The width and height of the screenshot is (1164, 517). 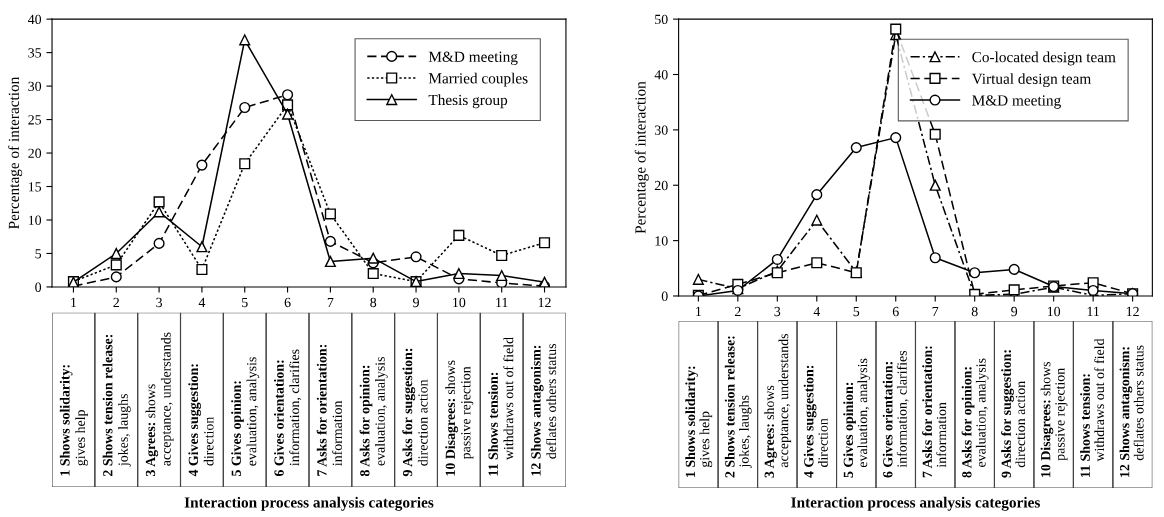 What do you see at coordinates (661, 19) in the screenshot?
I see `y-tick-label: 50` at bounding box center [661, 19].